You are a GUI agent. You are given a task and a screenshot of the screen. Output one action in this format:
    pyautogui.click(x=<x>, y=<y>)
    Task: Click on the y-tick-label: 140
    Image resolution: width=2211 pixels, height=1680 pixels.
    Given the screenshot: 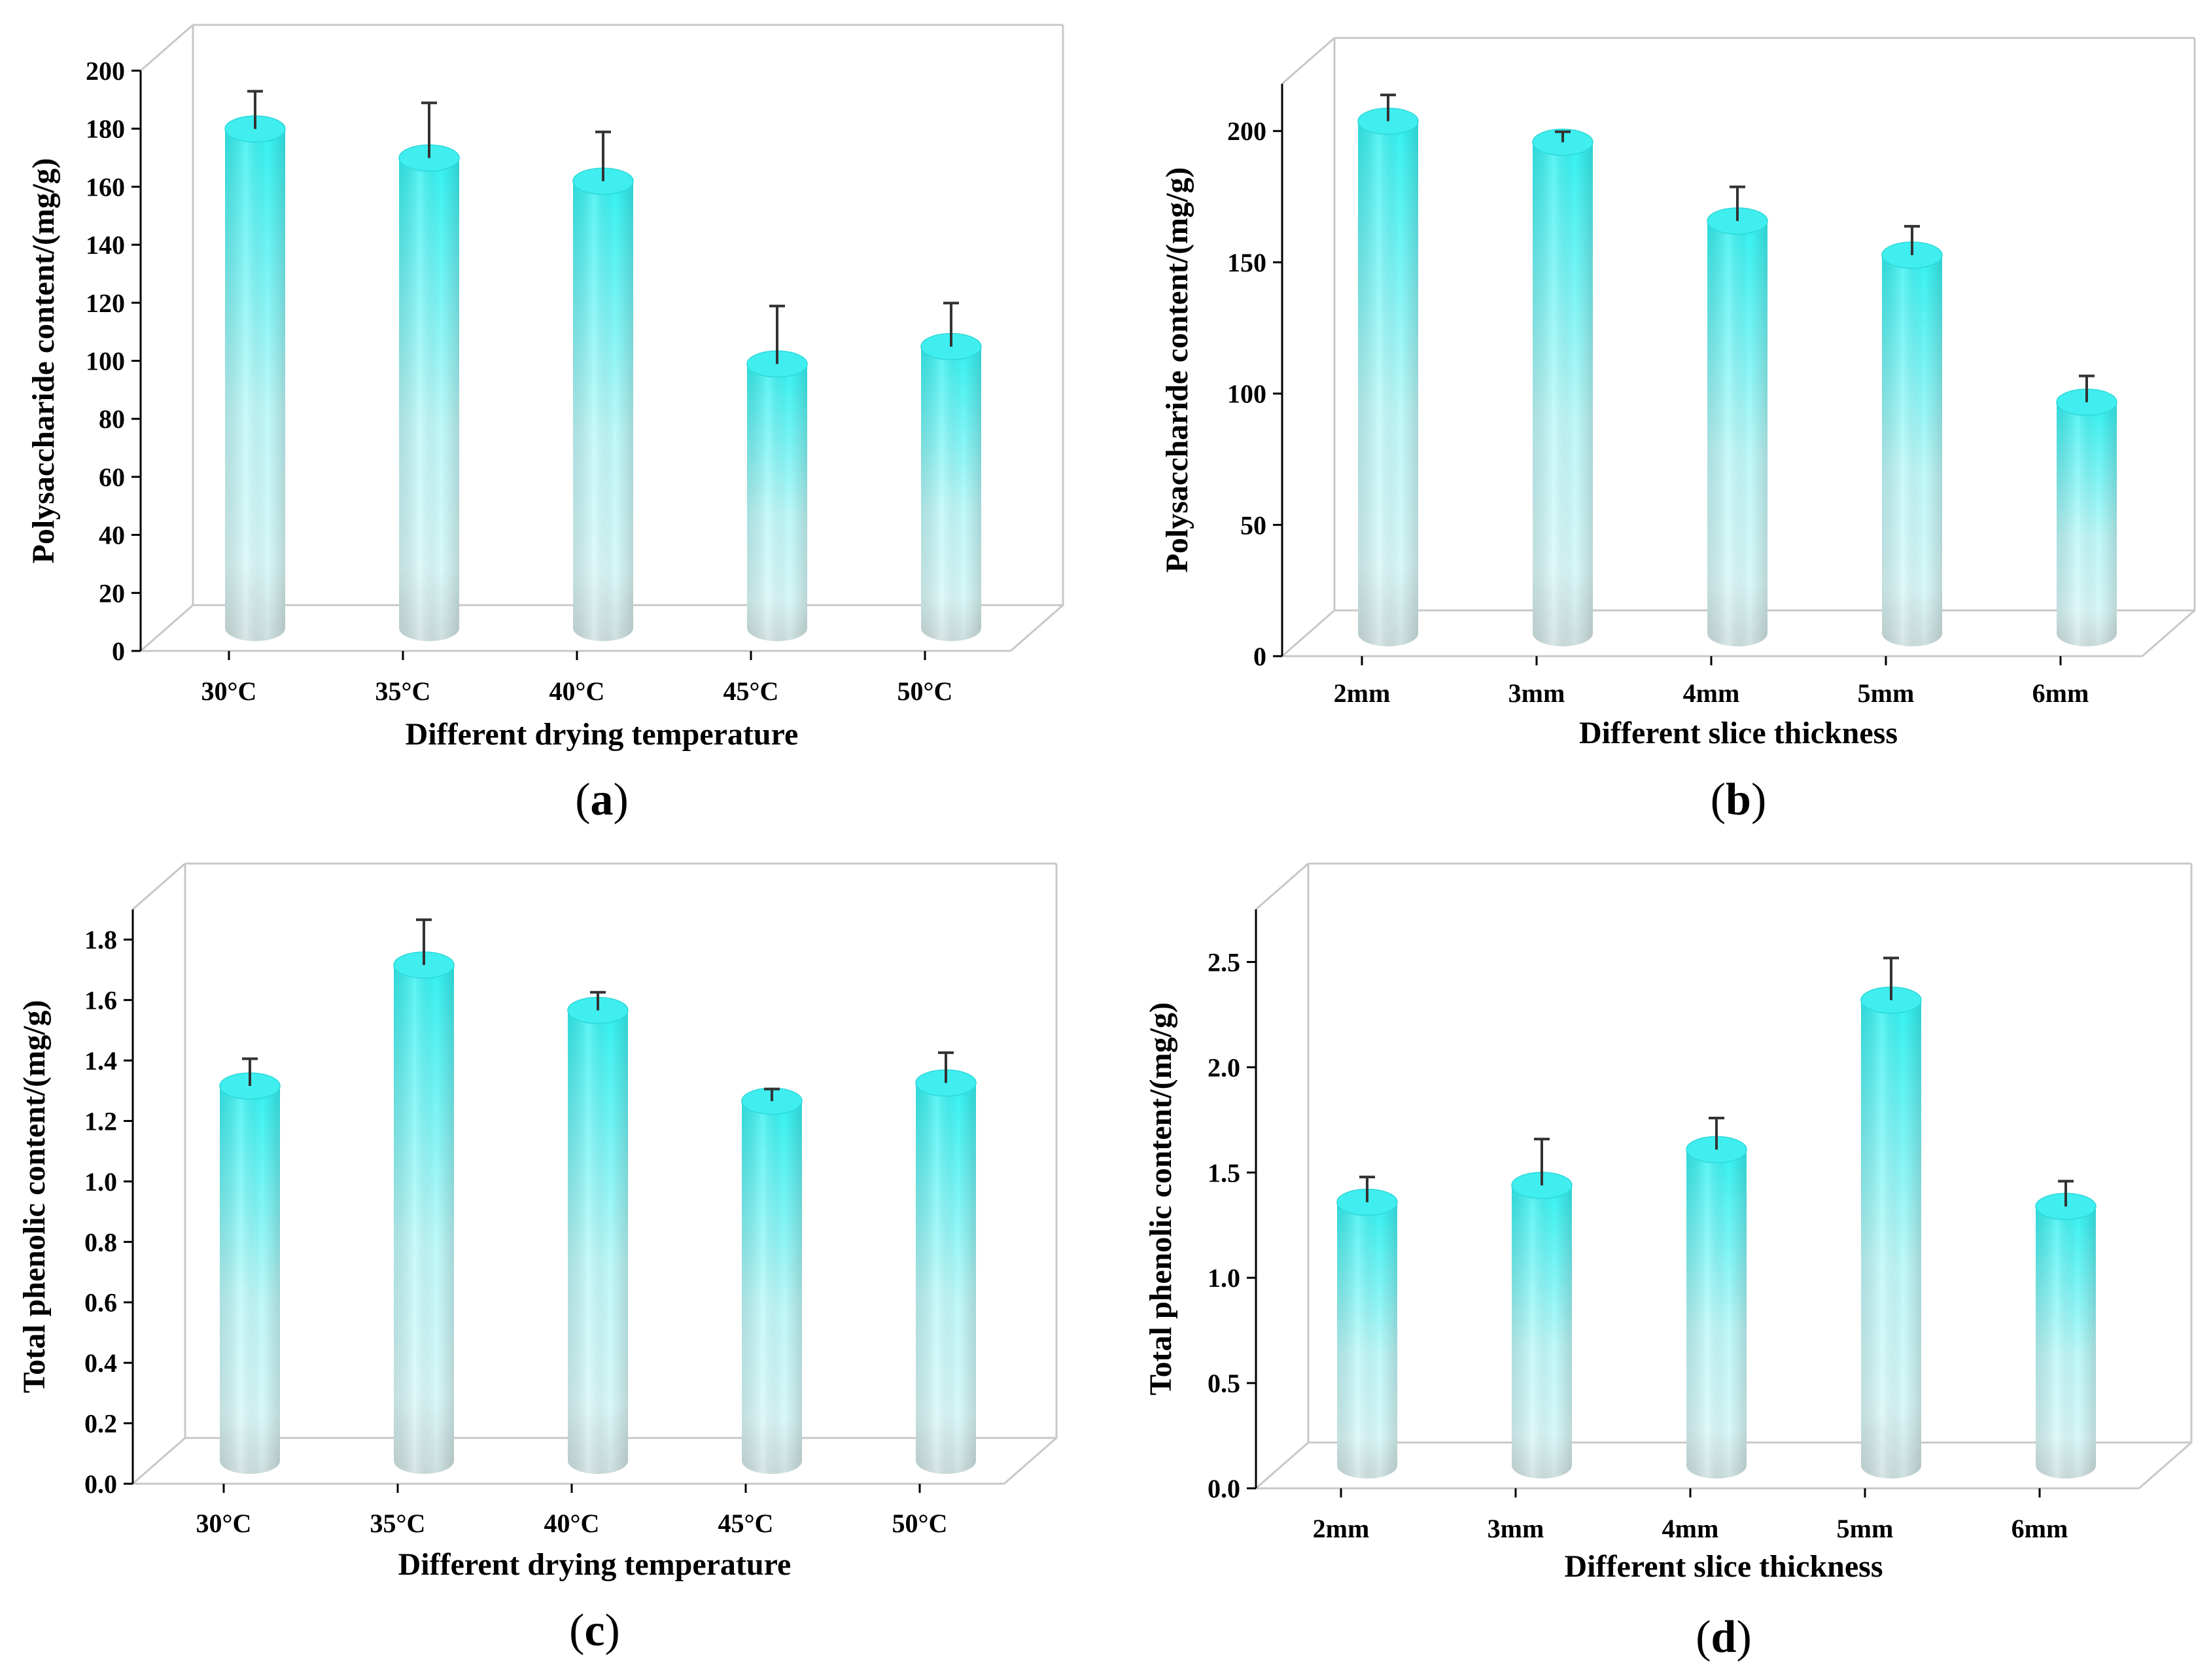 What is the action you would take?
    pyautogui.click(x=105, y=245)
    